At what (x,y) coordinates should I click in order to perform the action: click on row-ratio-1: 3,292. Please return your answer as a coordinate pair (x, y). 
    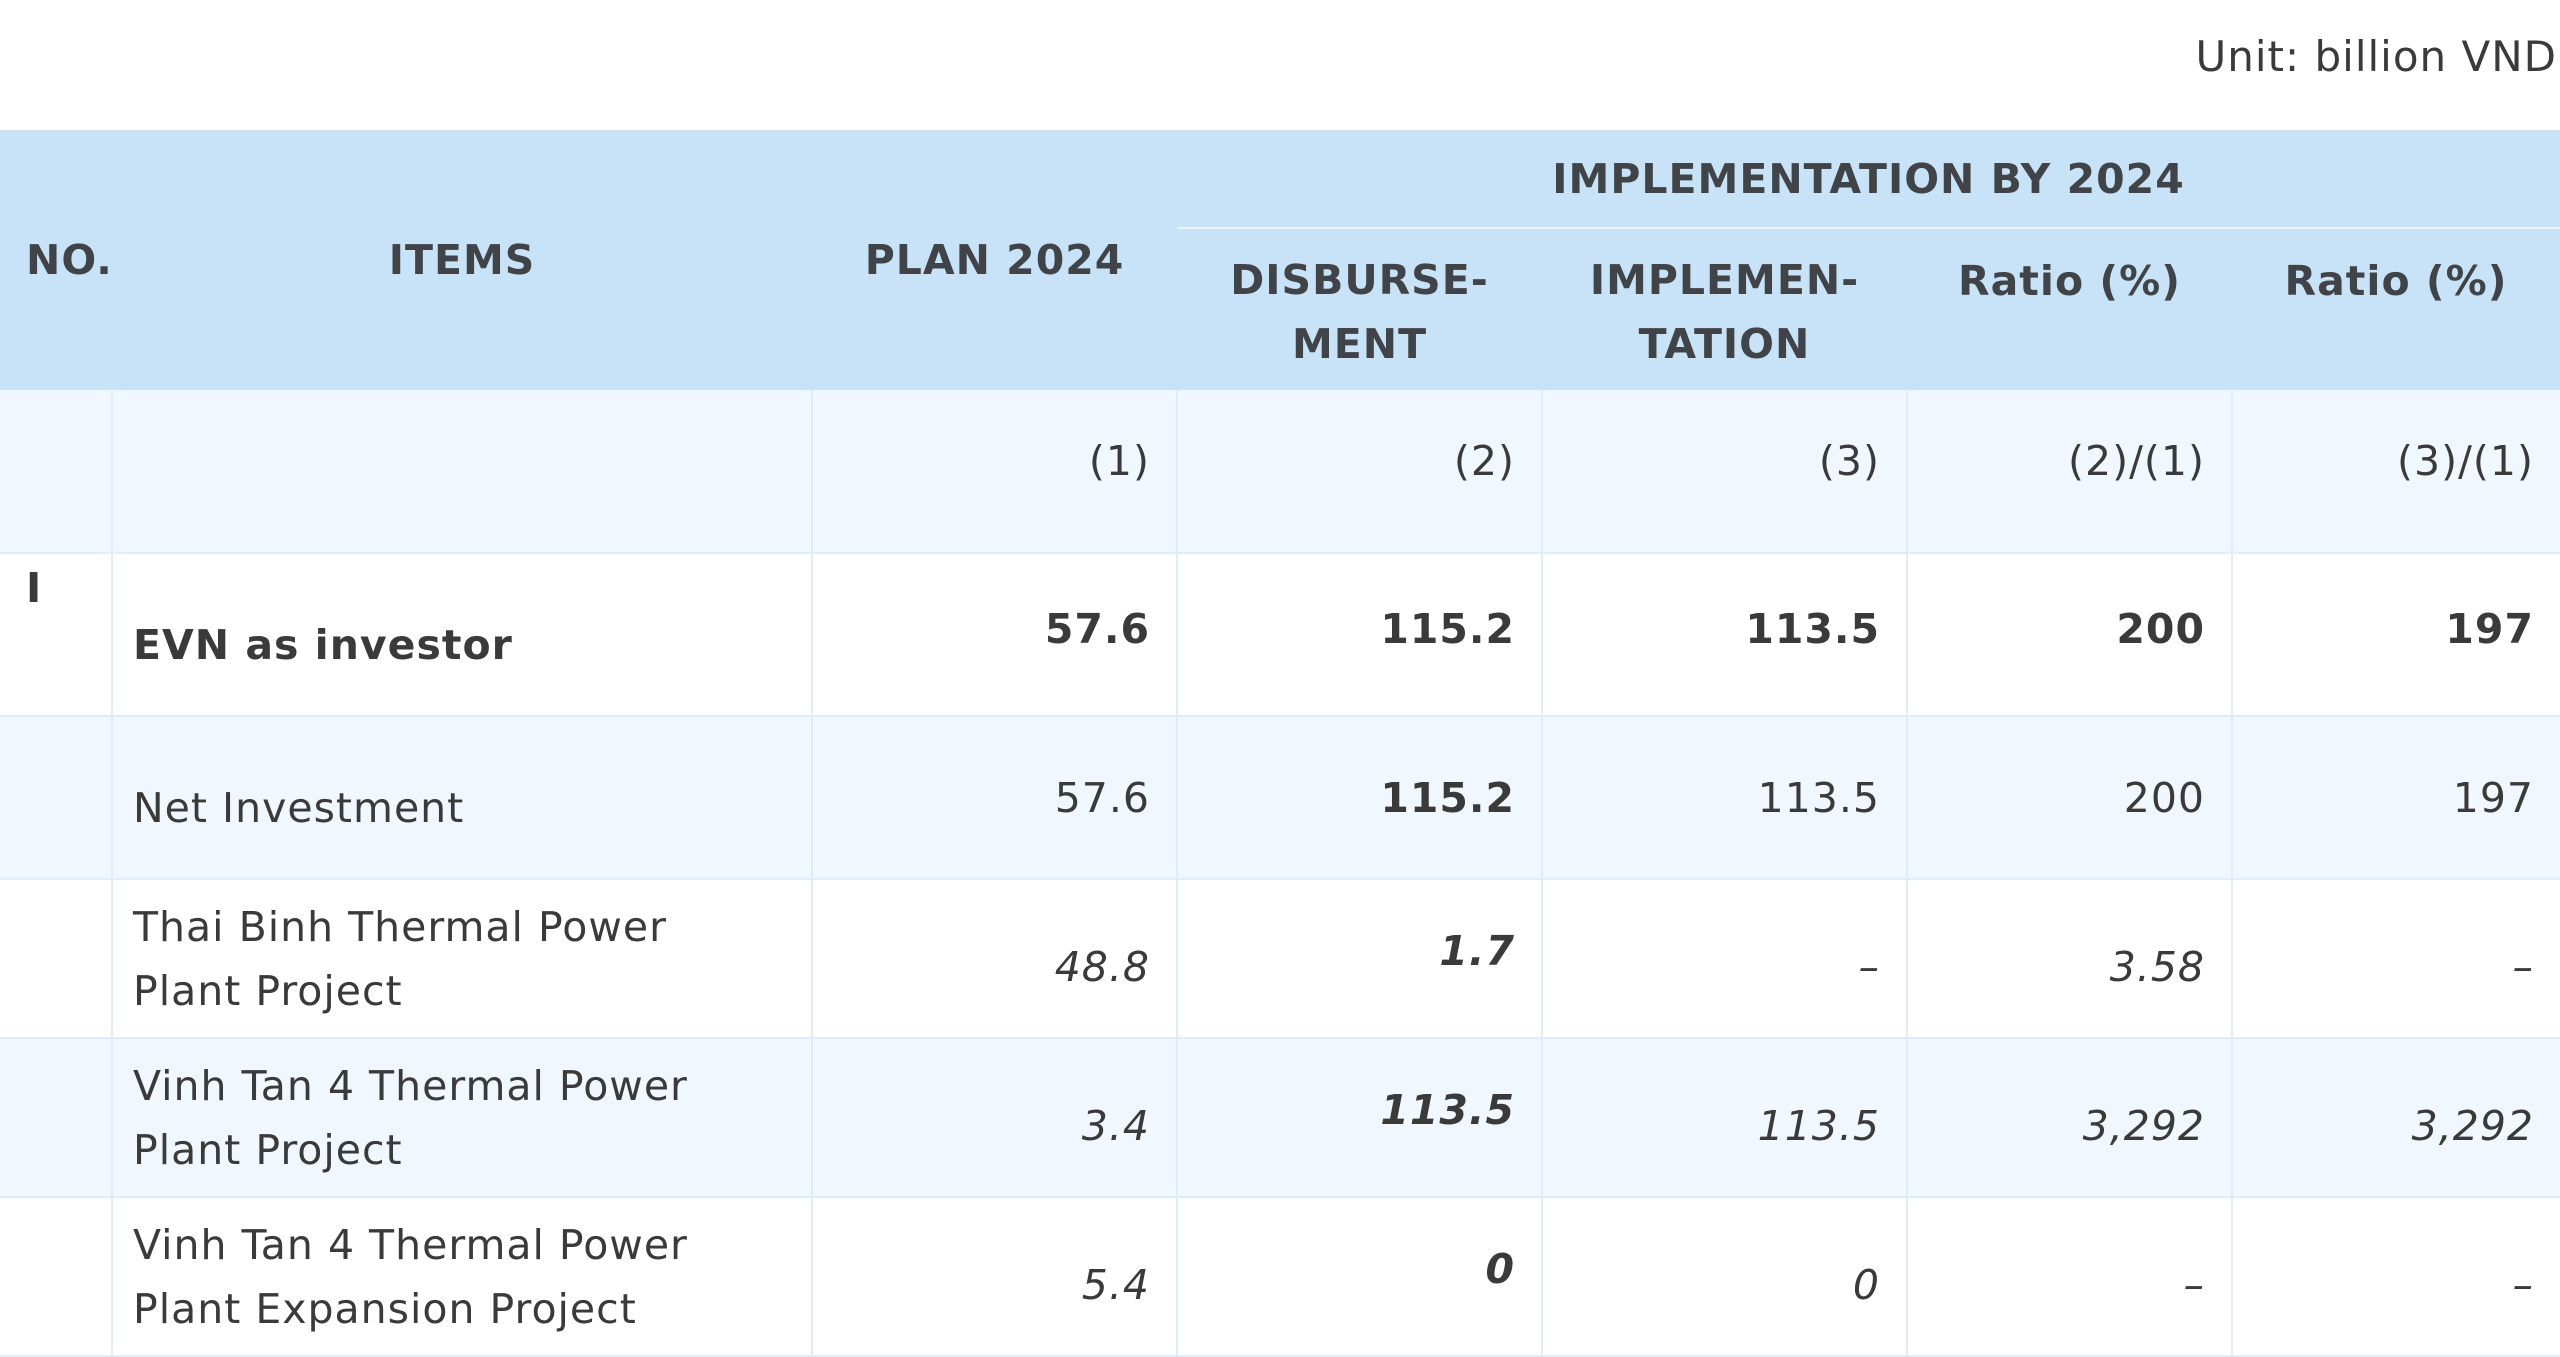
    Looking at the image, I should click on (2070, 1118).